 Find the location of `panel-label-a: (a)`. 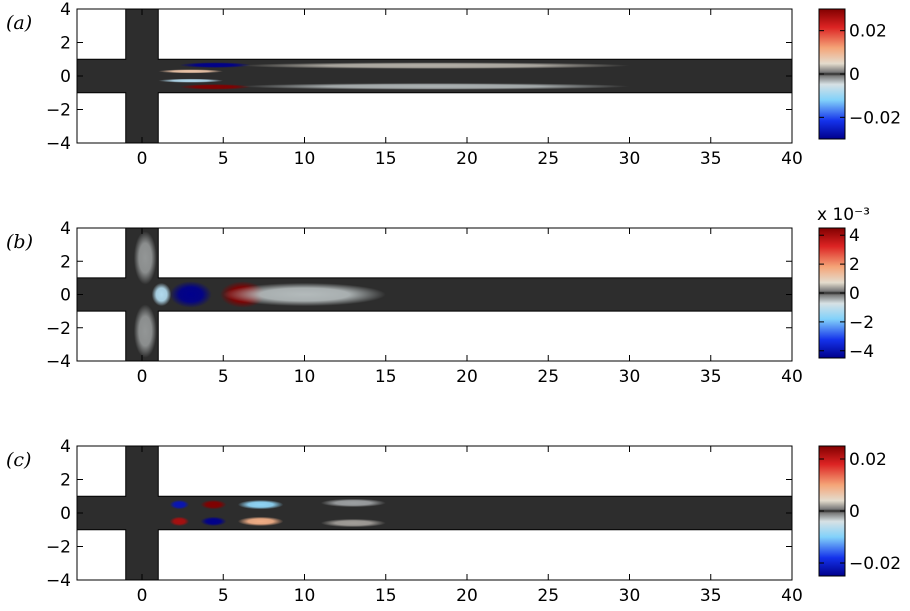

panel-label-a: (a) is located at coordinates (19, 23).